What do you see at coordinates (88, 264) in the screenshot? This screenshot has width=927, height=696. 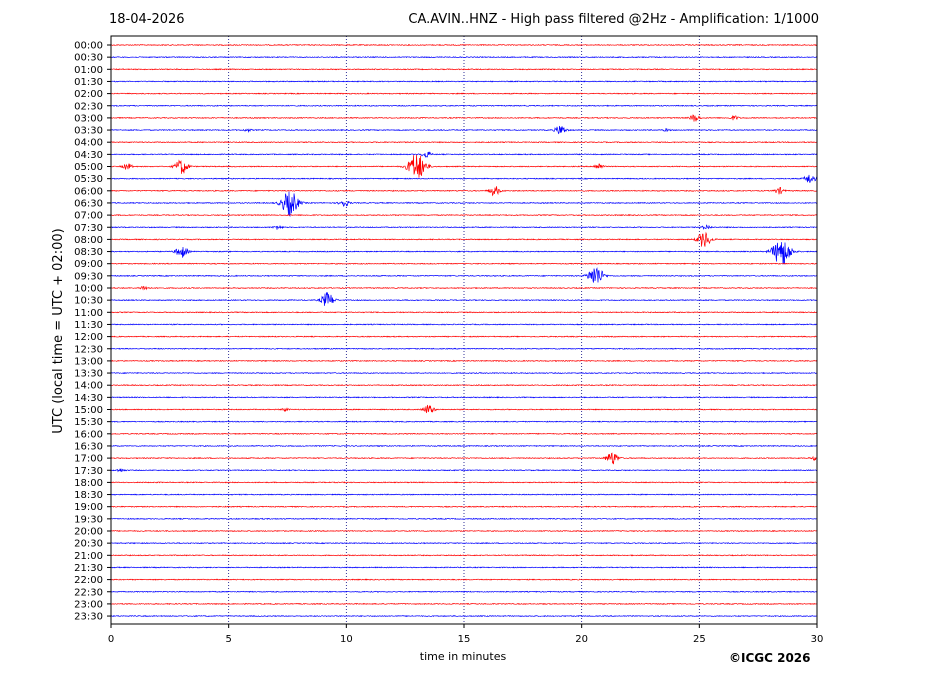 I see `y-tick-label: 09:00` at bounding box center [88, 264].